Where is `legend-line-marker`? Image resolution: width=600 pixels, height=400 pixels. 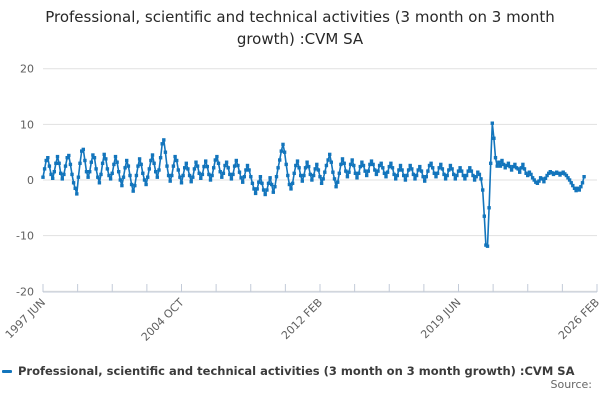
legend-line-marker is located at coordinates (7, 371).